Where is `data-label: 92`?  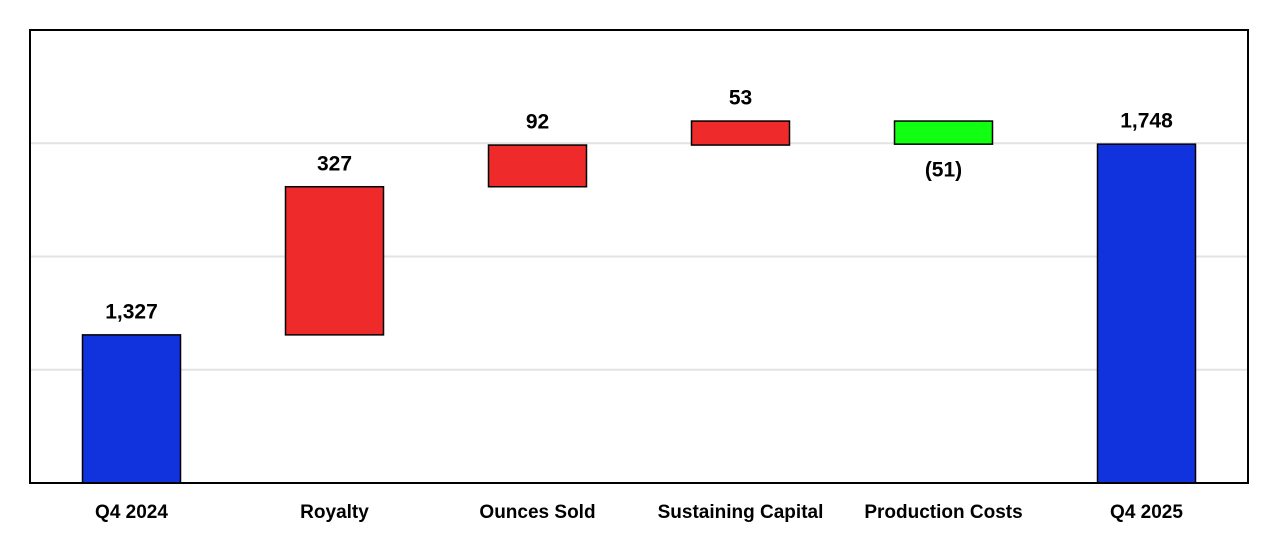 data-label: 92 is located at coordinates (537, 122).